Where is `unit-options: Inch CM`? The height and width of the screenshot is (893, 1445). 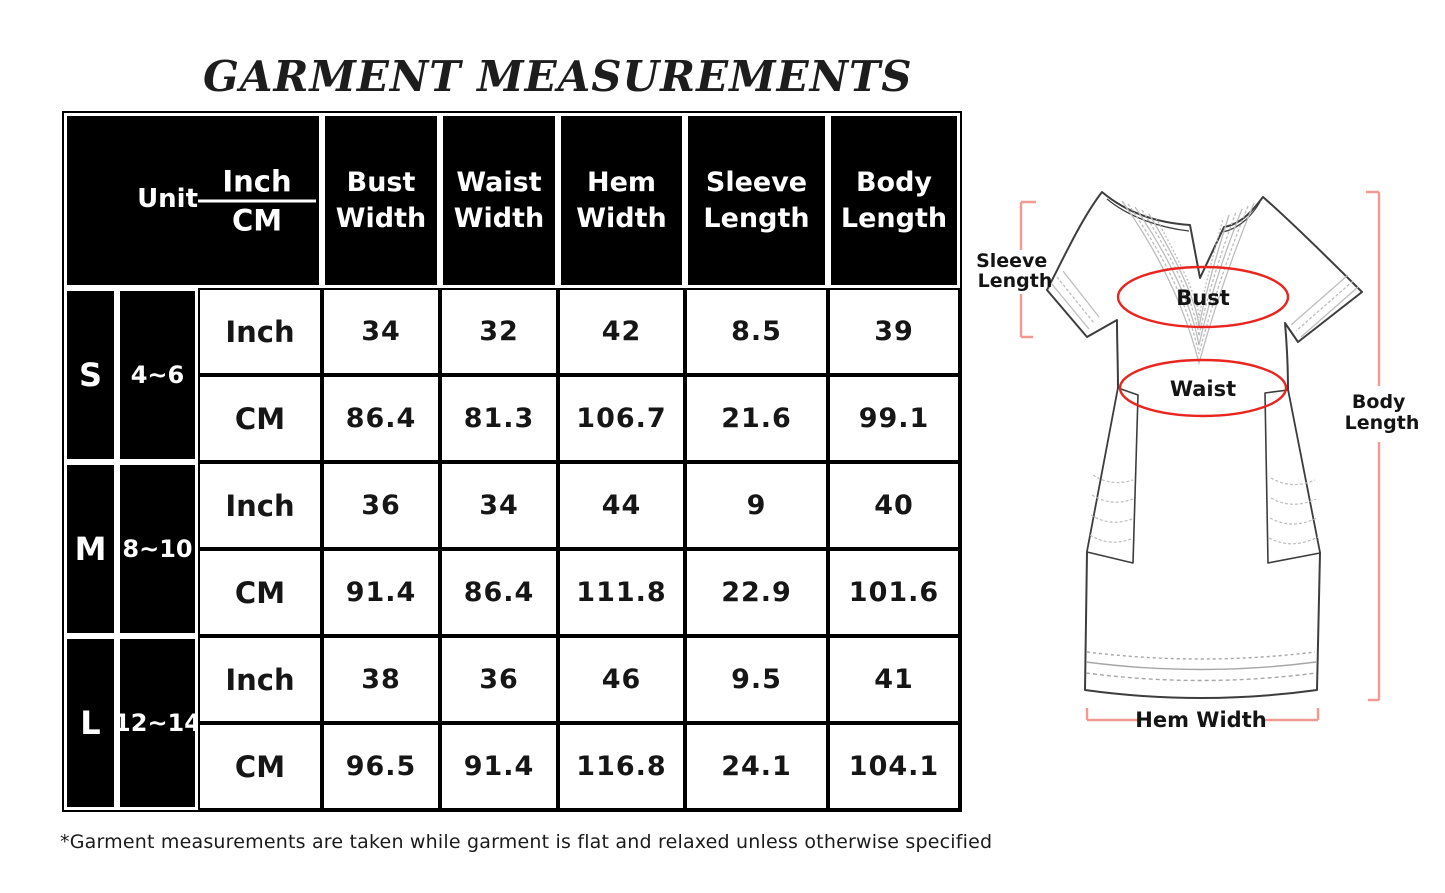
unit-options: Inch CM is located at coordinates (257, 200).